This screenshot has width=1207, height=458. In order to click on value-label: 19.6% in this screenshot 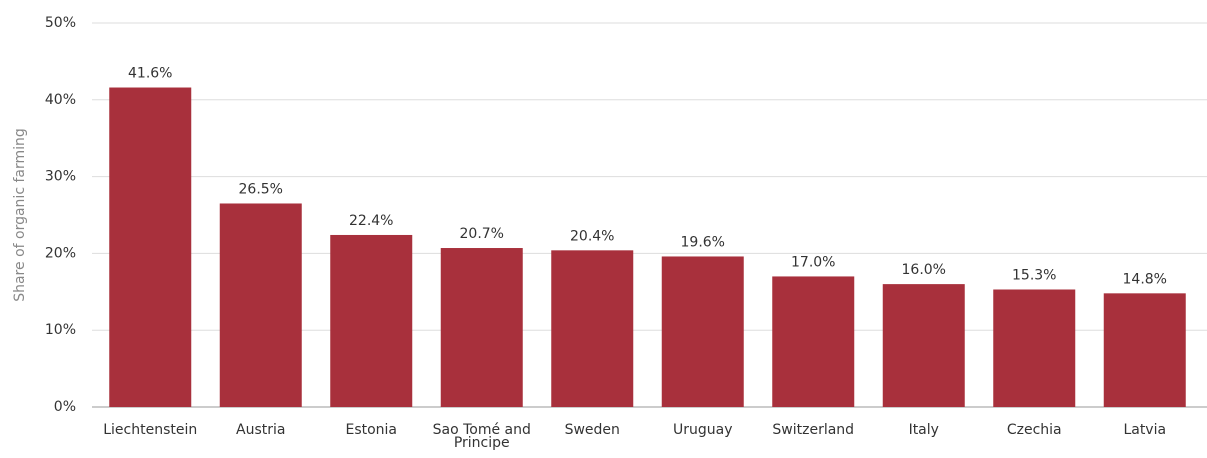, I will do `click(703, 242)`.